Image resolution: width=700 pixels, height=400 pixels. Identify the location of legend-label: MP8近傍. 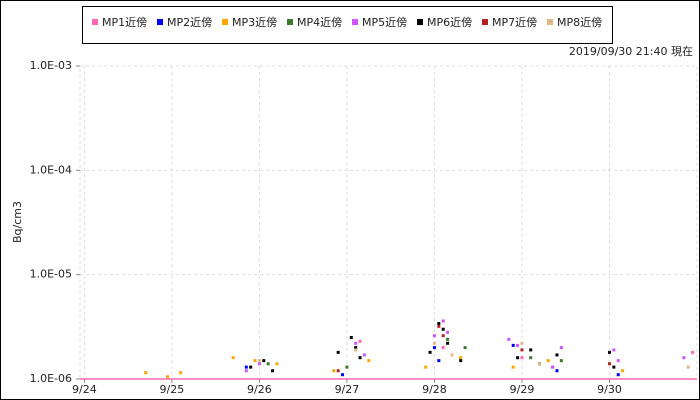
(579, 22).